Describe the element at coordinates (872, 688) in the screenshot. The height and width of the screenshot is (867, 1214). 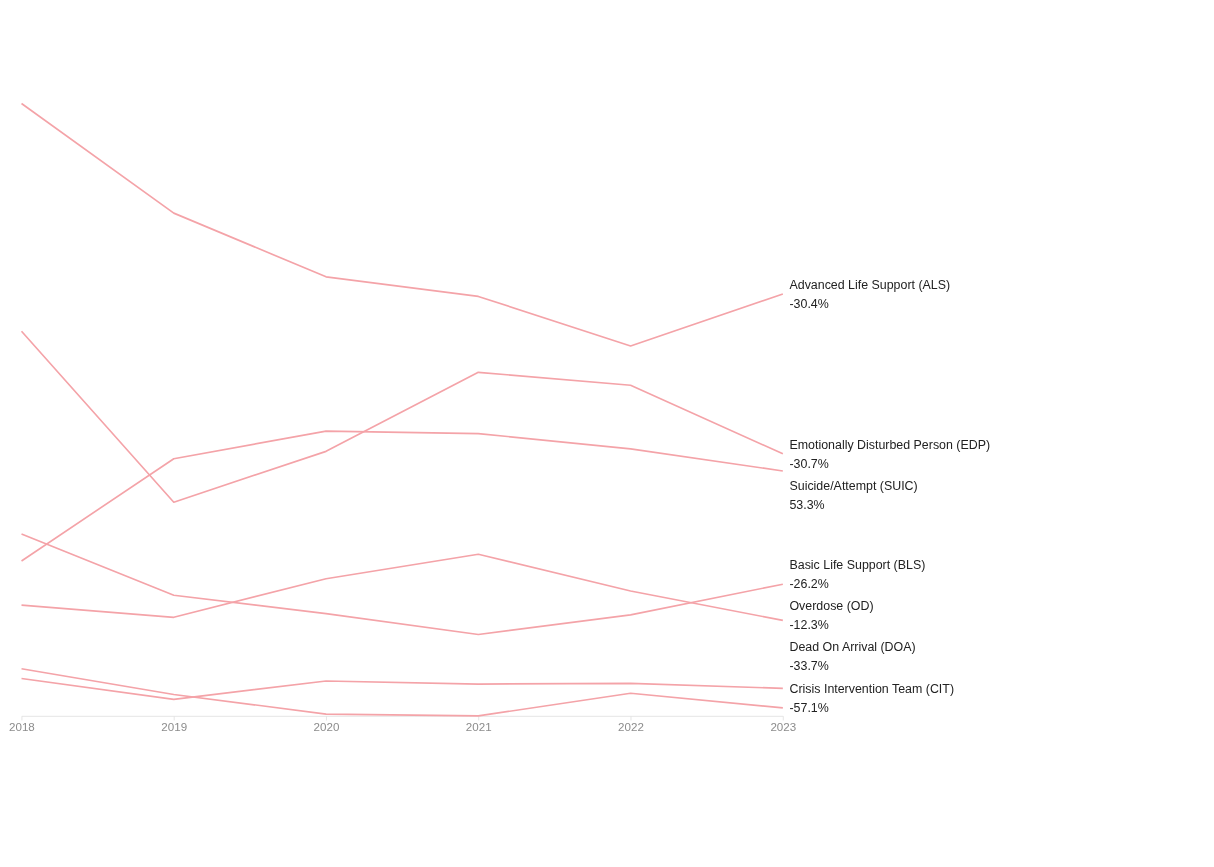
I see `series-label: Crisis Intervention Team (CIT)` at that location.